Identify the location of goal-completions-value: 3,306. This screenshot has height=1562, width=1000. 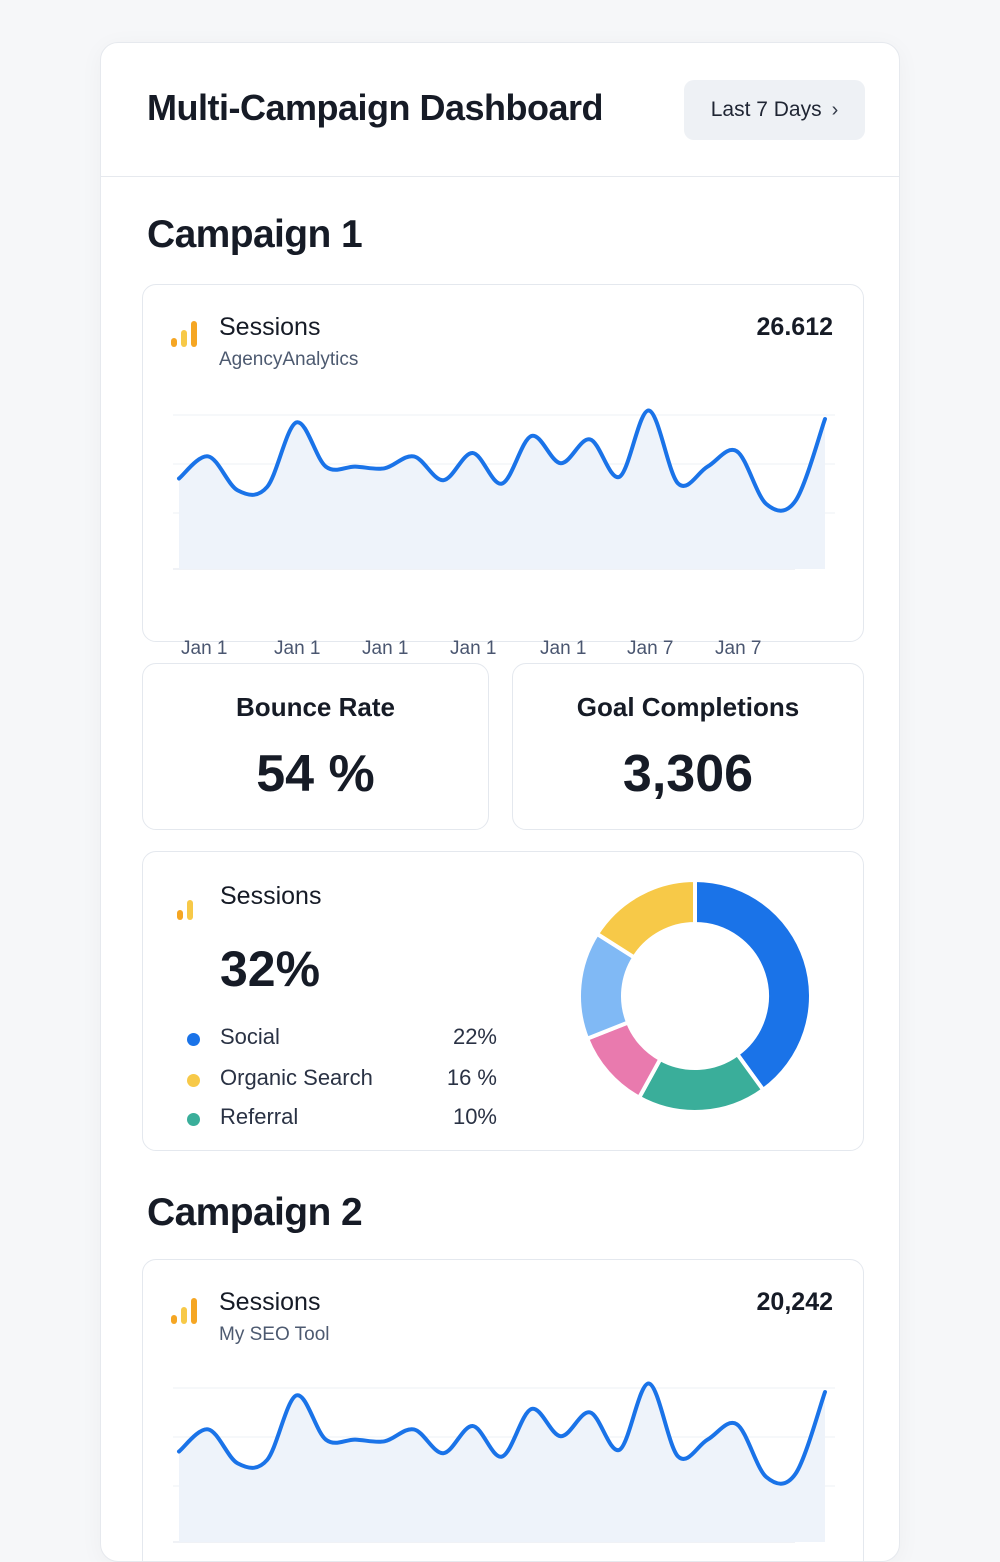
(688, 774).